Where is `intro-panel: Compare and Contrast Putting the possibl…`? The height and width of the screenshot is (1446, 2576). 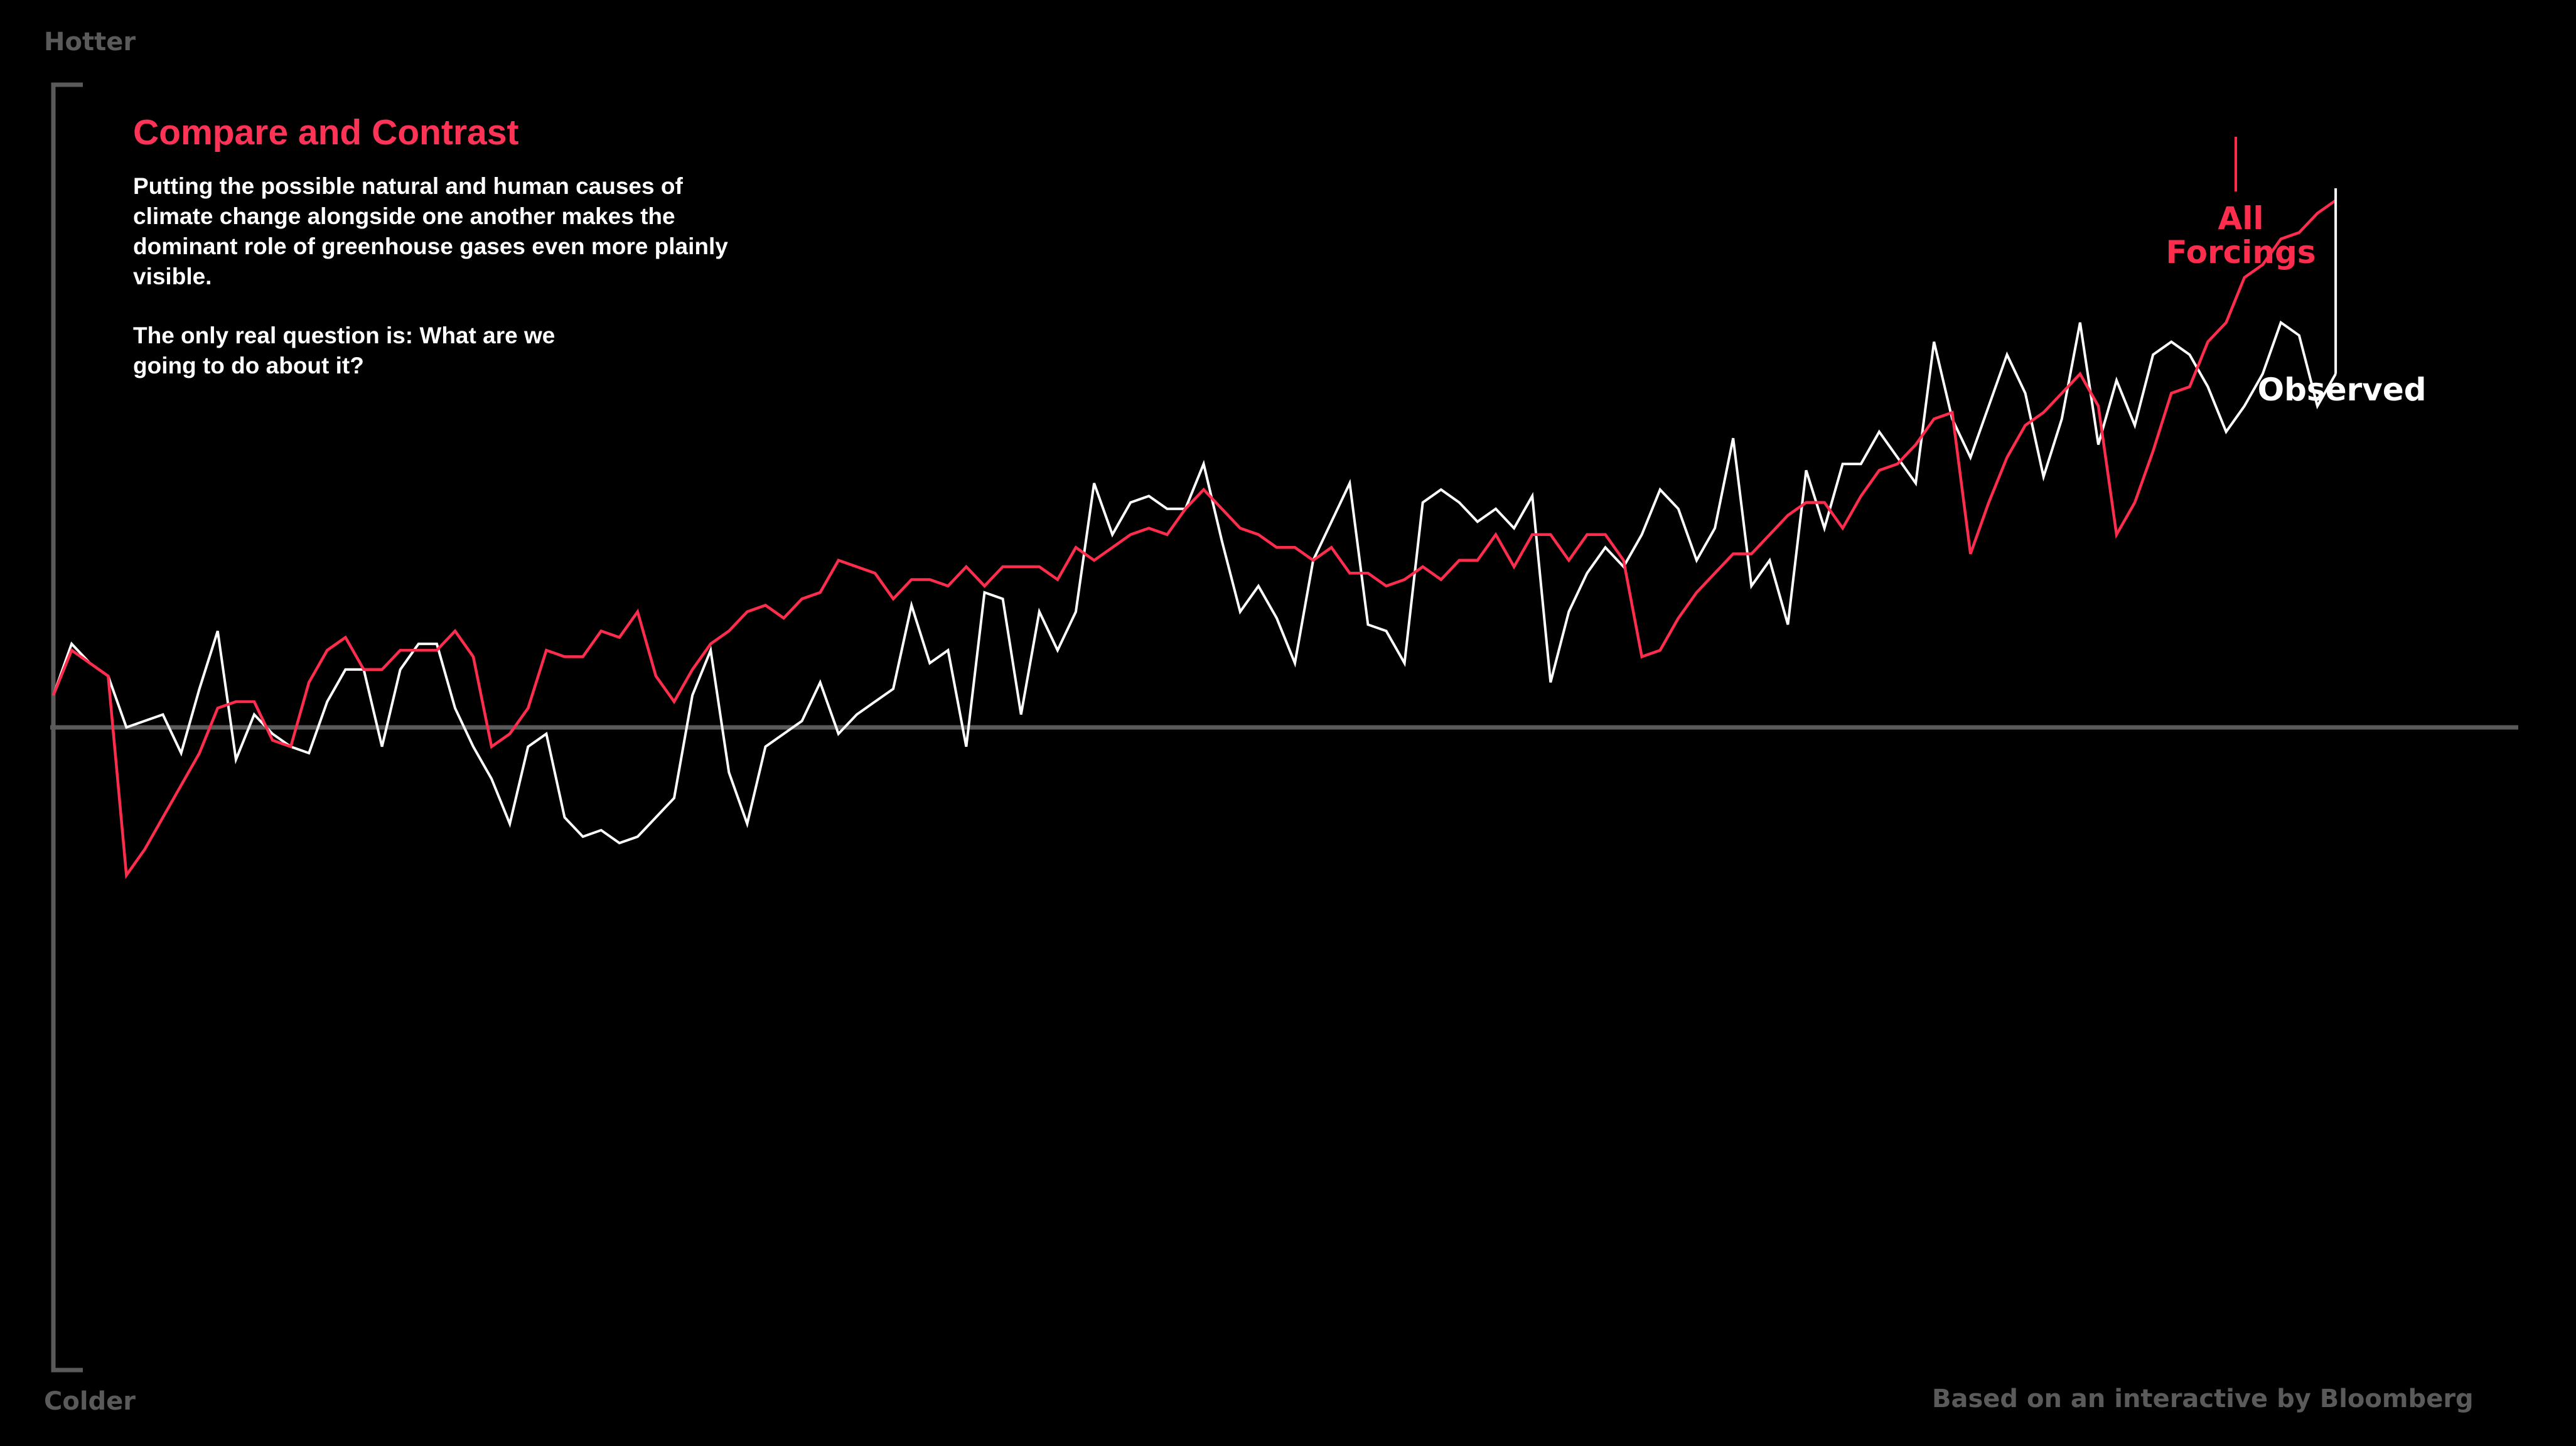
intro-panel: Compare and Contrast Putting the possibl… is located at coordinates (509, 261).